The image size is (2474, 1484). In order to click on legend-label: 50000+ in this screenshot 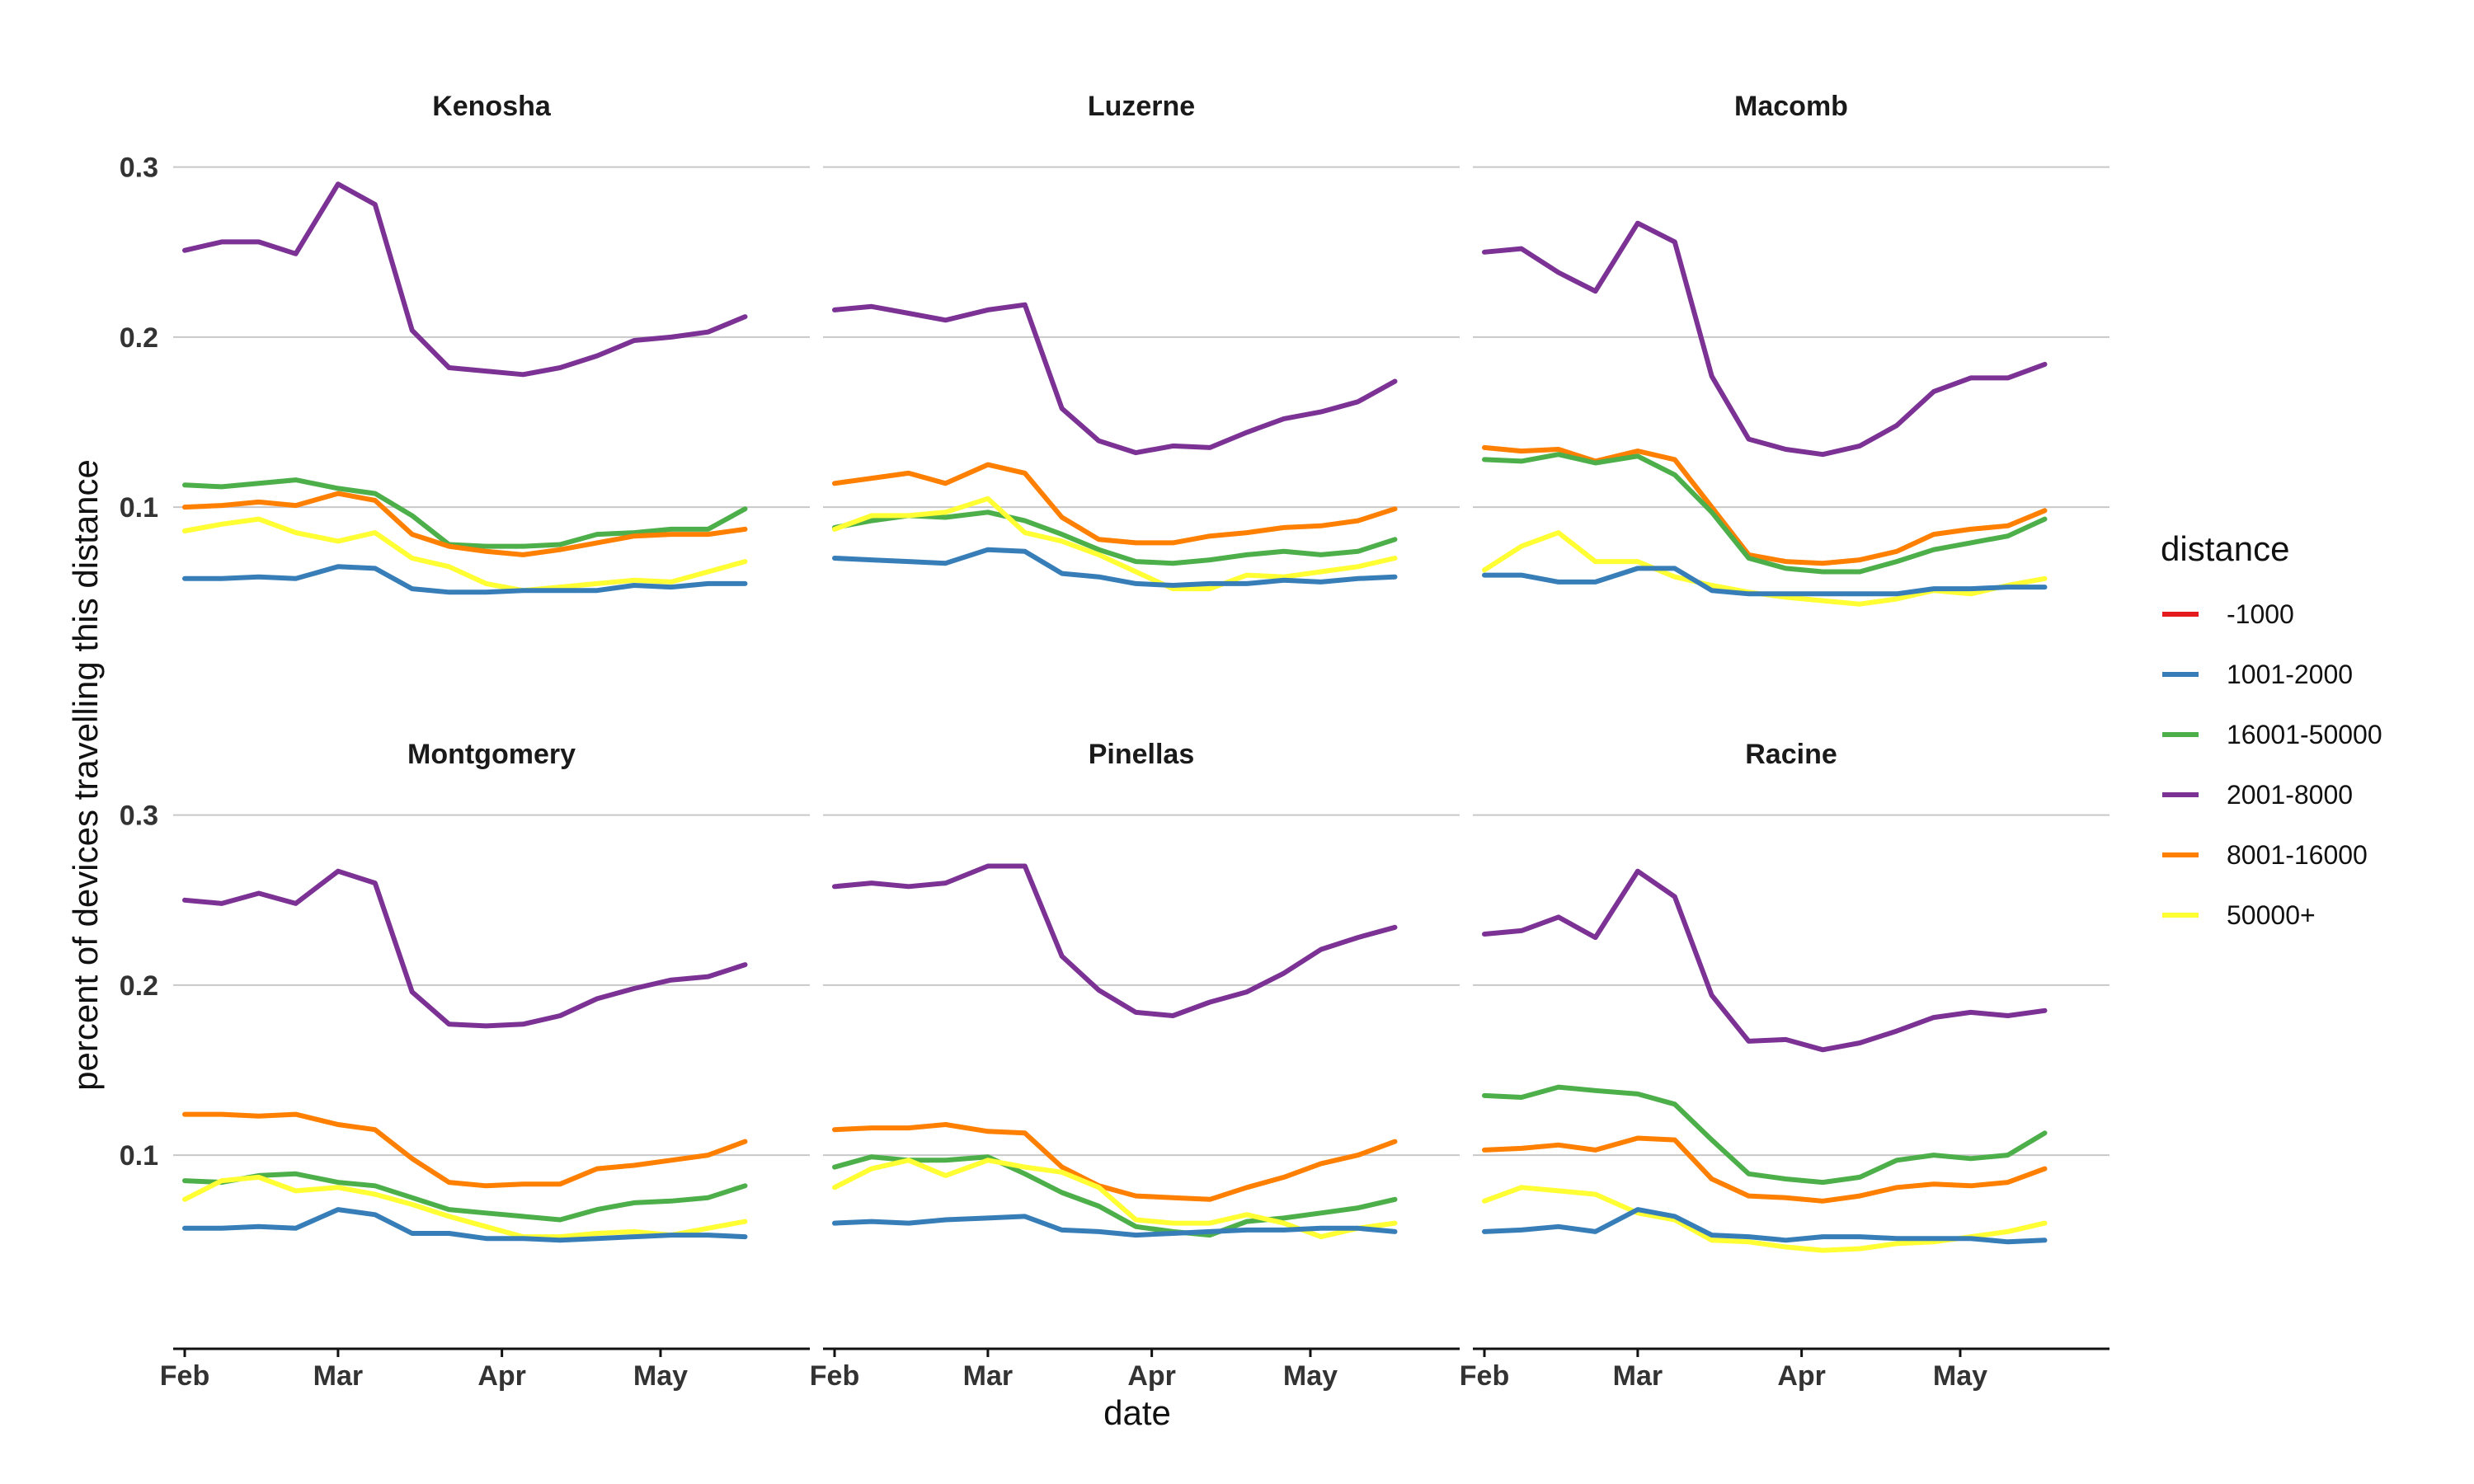, I will do `click(2271, 915)`.